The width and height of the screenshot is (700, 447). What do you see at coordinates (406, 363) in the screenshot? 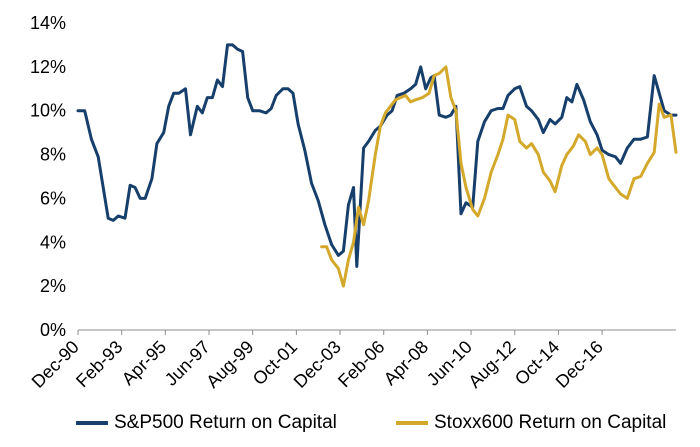
I see `x-tick-label: Apr-08` at bounding box center [406, 363].